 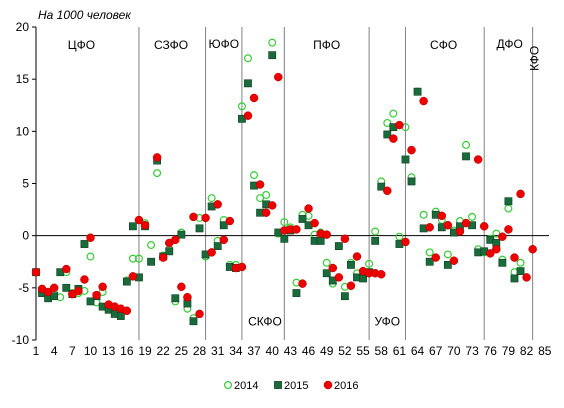 I want to click on x-tick-label: 61, so click(x=400, y=351).